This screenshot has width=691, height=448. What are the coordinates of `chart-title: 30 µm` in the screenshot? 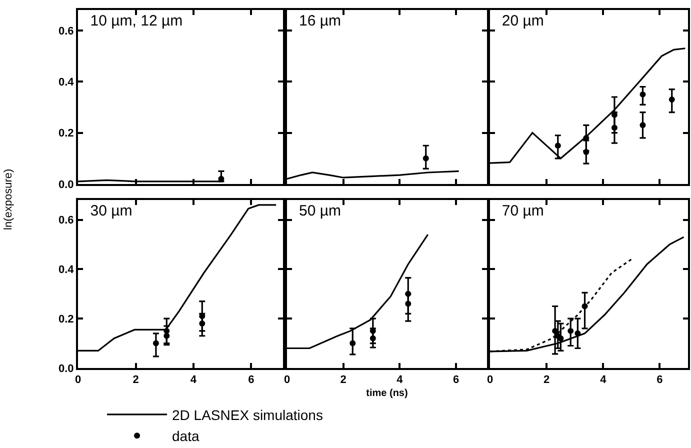 It's located at (111, 211).